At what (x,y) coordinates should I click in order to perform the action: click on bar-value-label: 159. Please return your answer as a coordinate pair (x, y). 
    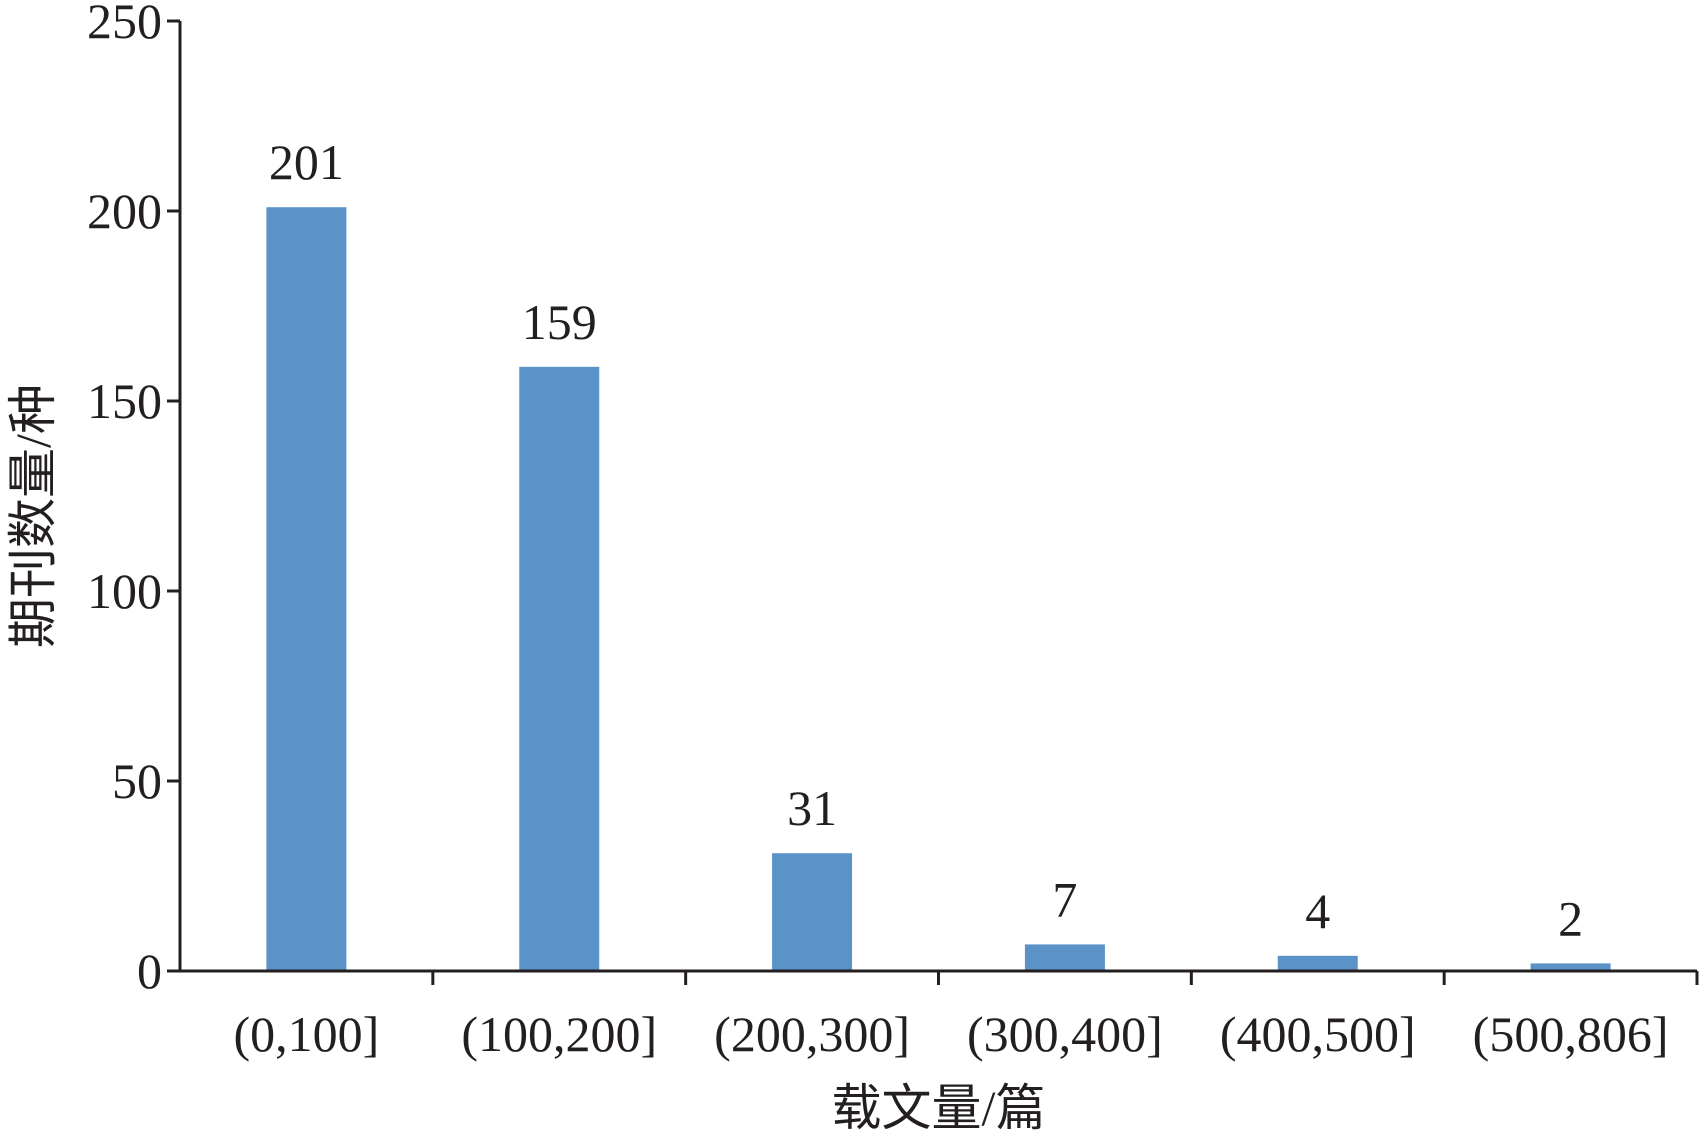
    Looking at the image, I should click on (559, 322).